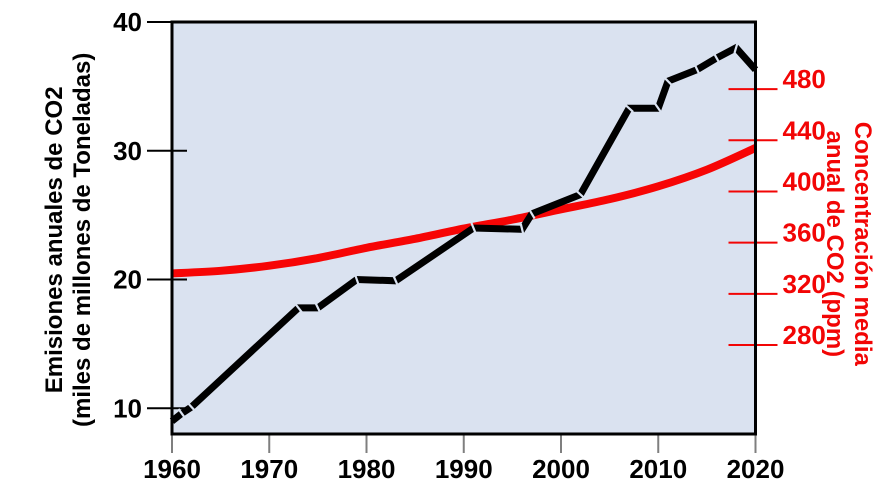  What do you see at coordinates (172, 469) in the screenshot?
I see `x-axis-tick-label: 1960` at bounding box center [172, 469].